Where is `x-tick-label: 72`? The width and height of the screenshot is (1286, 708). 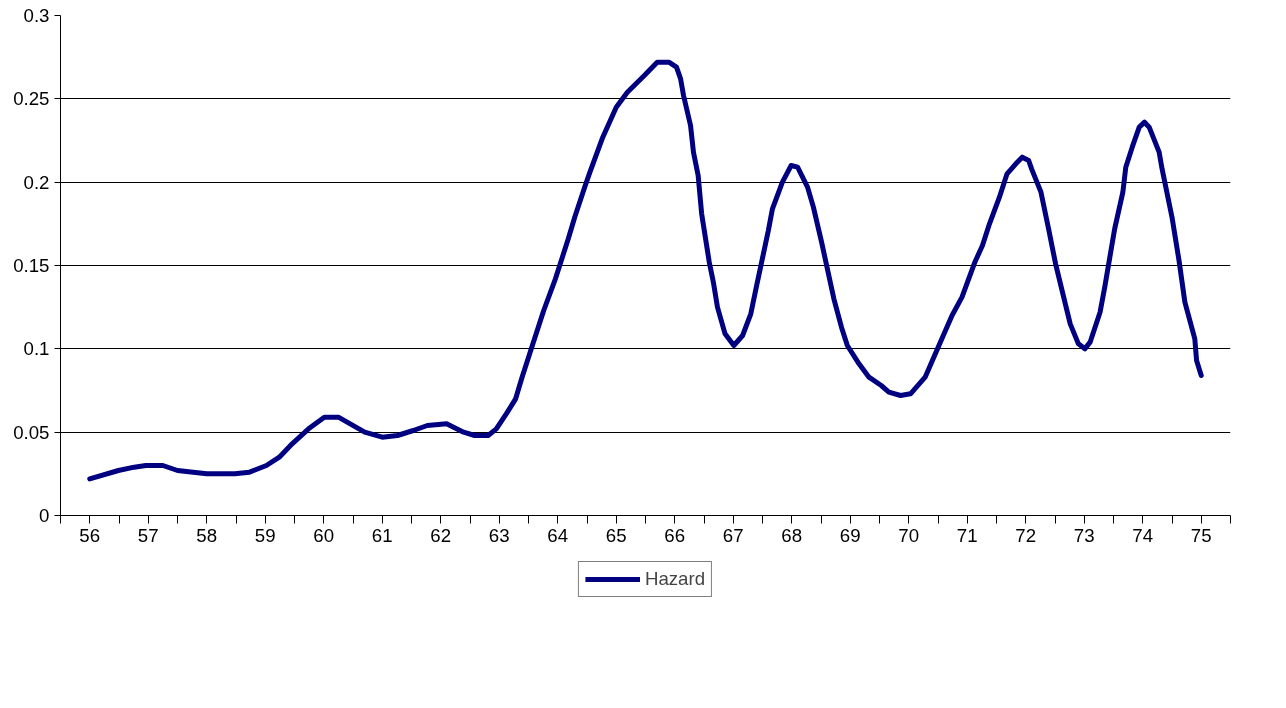
x-tick-label: 72 is located at coordinates (1026, 535).